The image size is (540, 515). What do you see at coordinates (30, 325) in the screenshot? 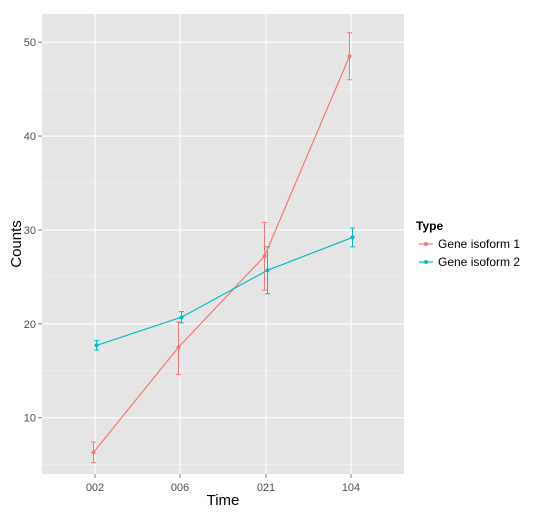
I see `y-tick-label: 20` at bounding box center [30, 325].